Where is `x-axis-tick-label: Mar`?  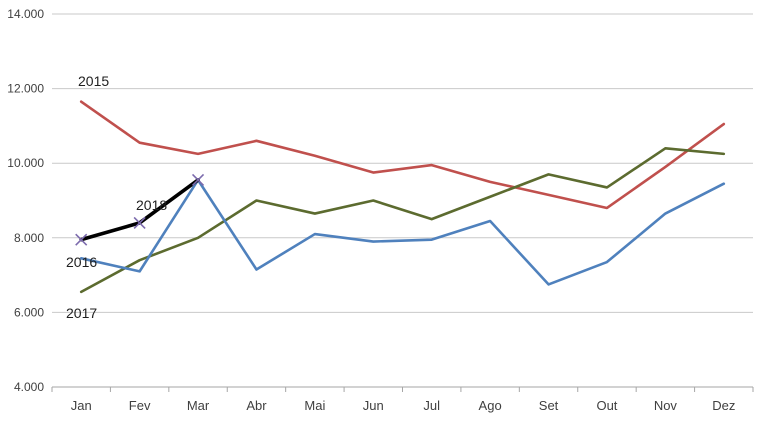
x-axis-tick-label: Mar is located at coordinates (198, 405).